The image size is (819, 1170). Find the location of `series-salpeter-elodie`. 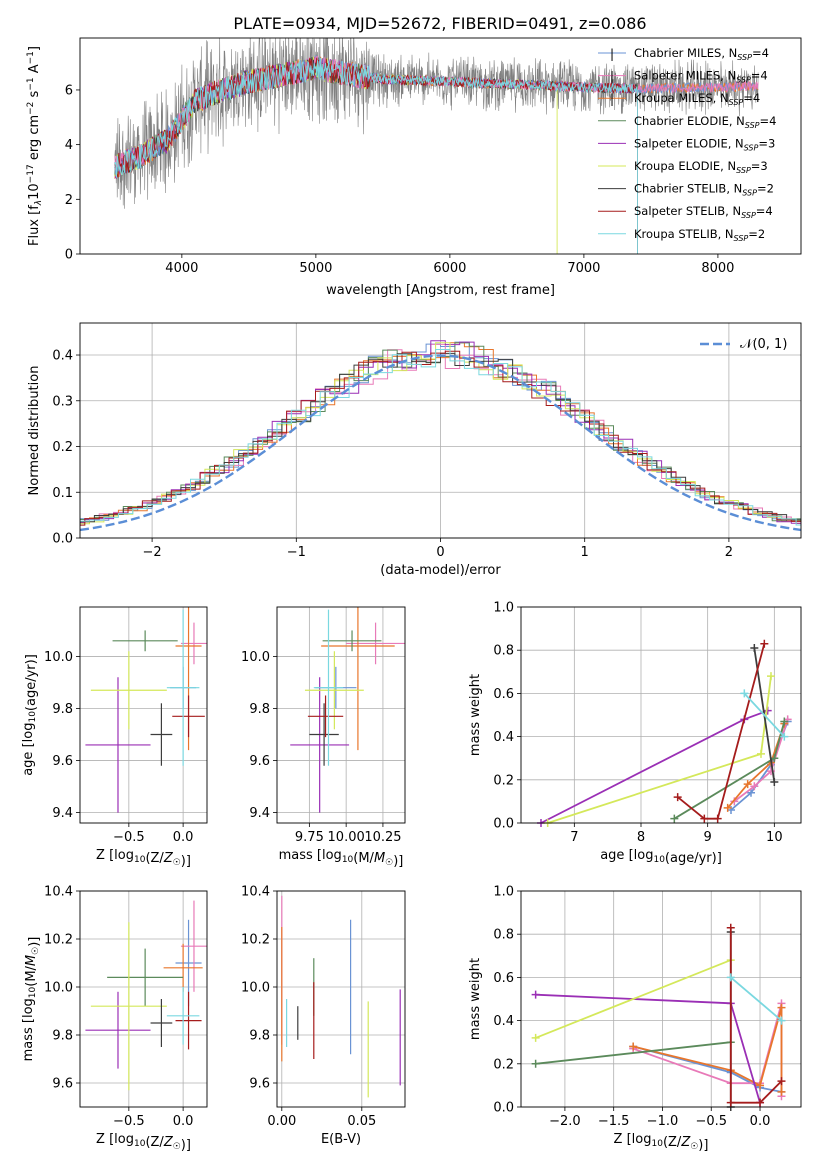

series-salpeter-elodie is located at coordinates (654, 766).